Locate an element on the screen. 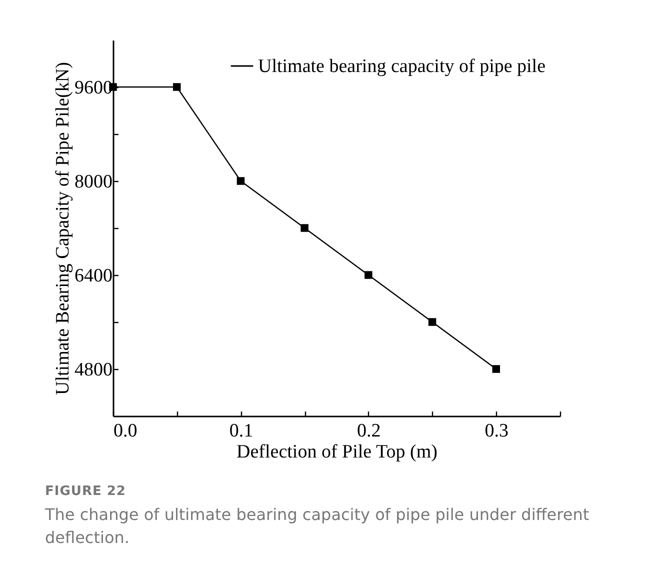  x-tick-label: 0.0 is located at coordinates (126, 431).